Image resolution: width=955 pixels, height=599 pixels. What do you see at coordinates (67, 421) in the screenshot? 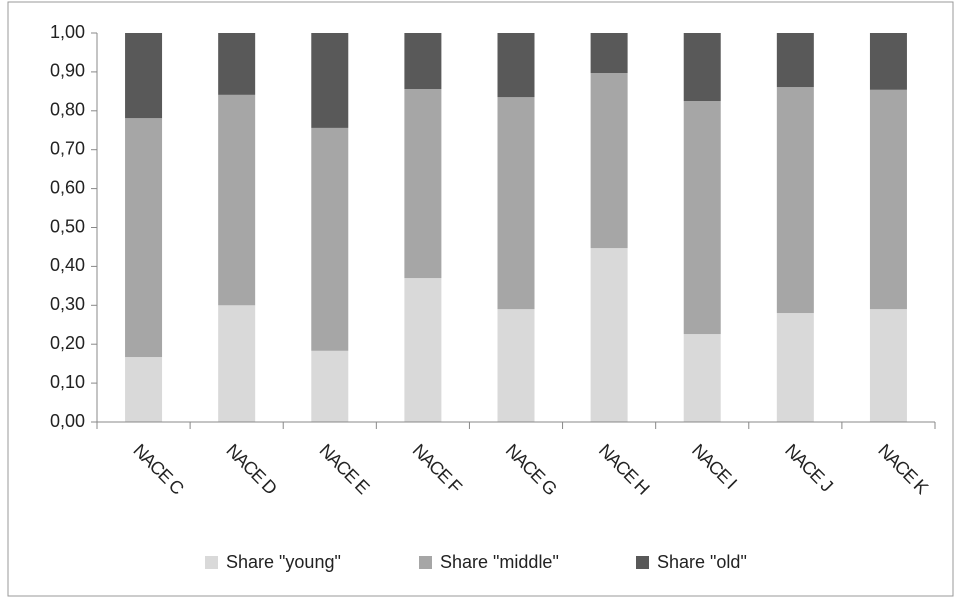
I see `y-tick-label: 0,00` at bounding box center [67, 421].